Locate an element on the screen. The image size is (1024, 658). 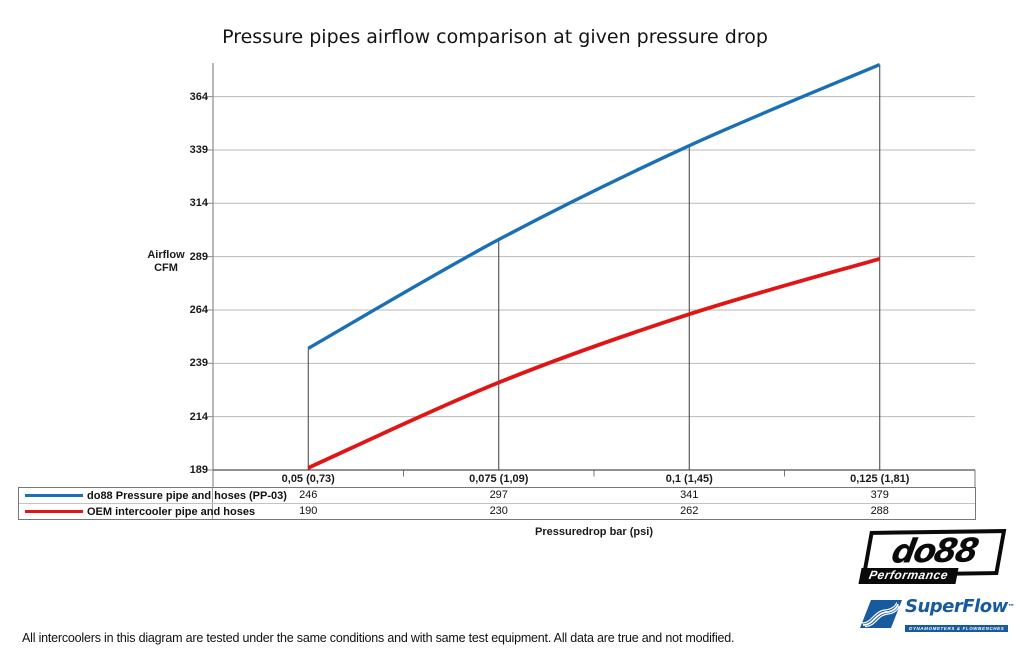
y-tick-label: 364 is located at coordinates (198, 96).